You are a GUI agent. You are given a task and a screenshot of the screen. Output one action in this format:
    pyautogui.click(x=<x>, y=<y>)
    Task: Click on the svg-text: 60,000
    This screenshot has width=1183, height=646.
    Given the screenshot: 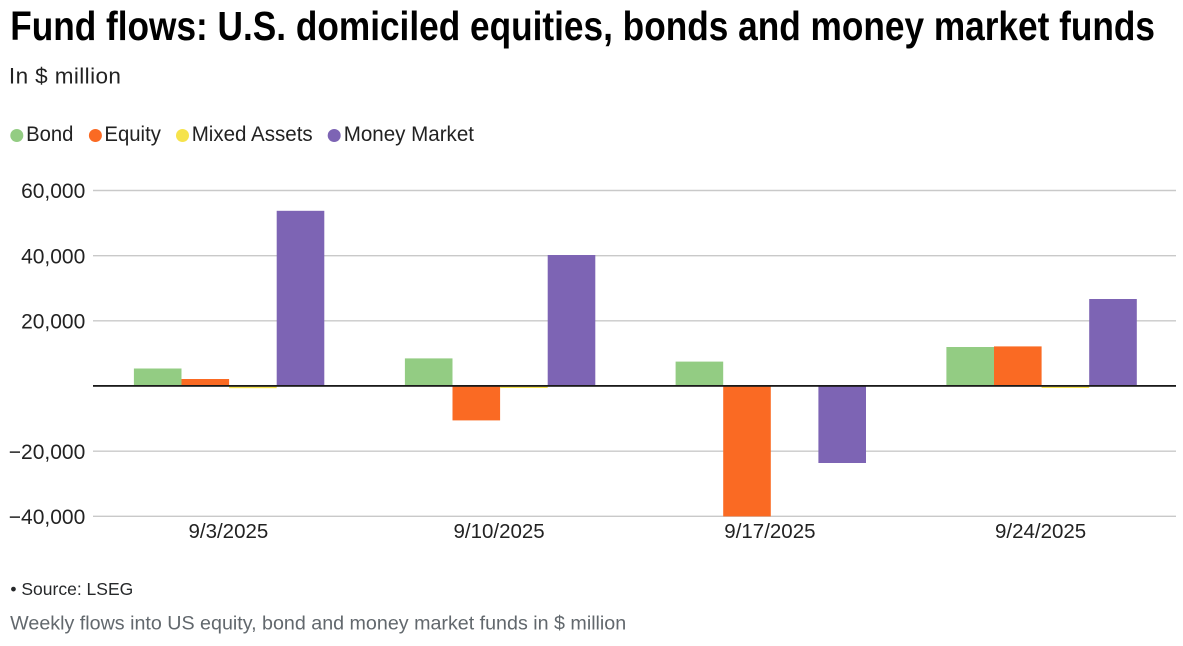 What is the action you would take?
    pyautogui.click(x=53, y=191)
    